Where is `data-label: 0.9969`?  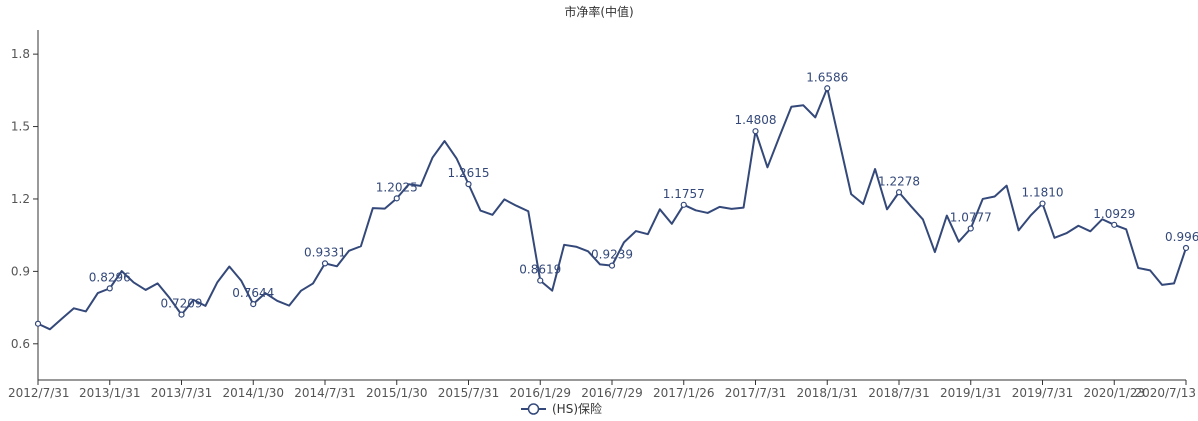 data-label: 0.9969 is located at coordinates (1181, 237).